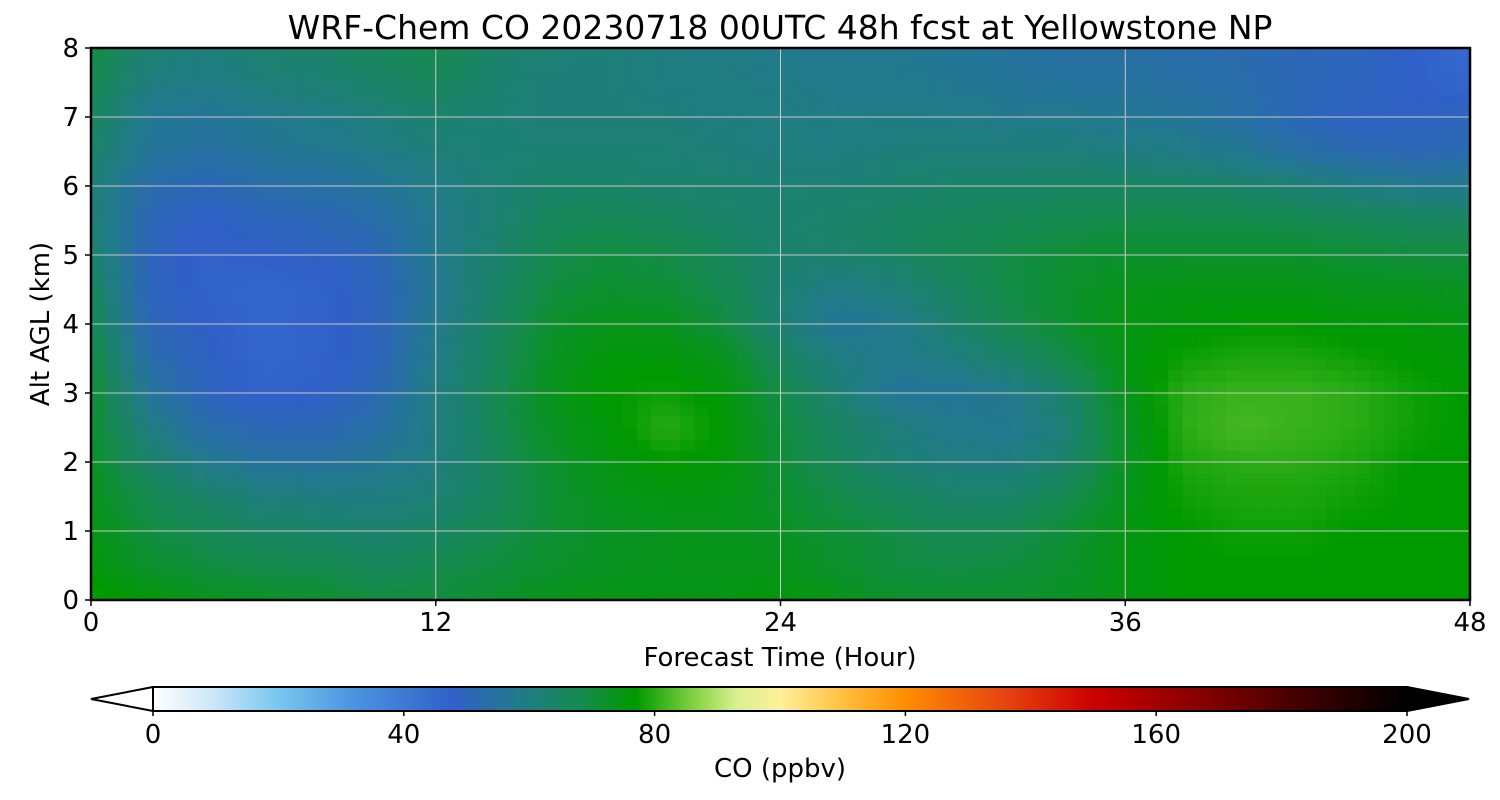 The width and height of the screenshot is (1500, 800). What do you see at coordinates (70, 601) in the screenshot?
I see `y-tick-label: 0` at bounding box center [70, 601].